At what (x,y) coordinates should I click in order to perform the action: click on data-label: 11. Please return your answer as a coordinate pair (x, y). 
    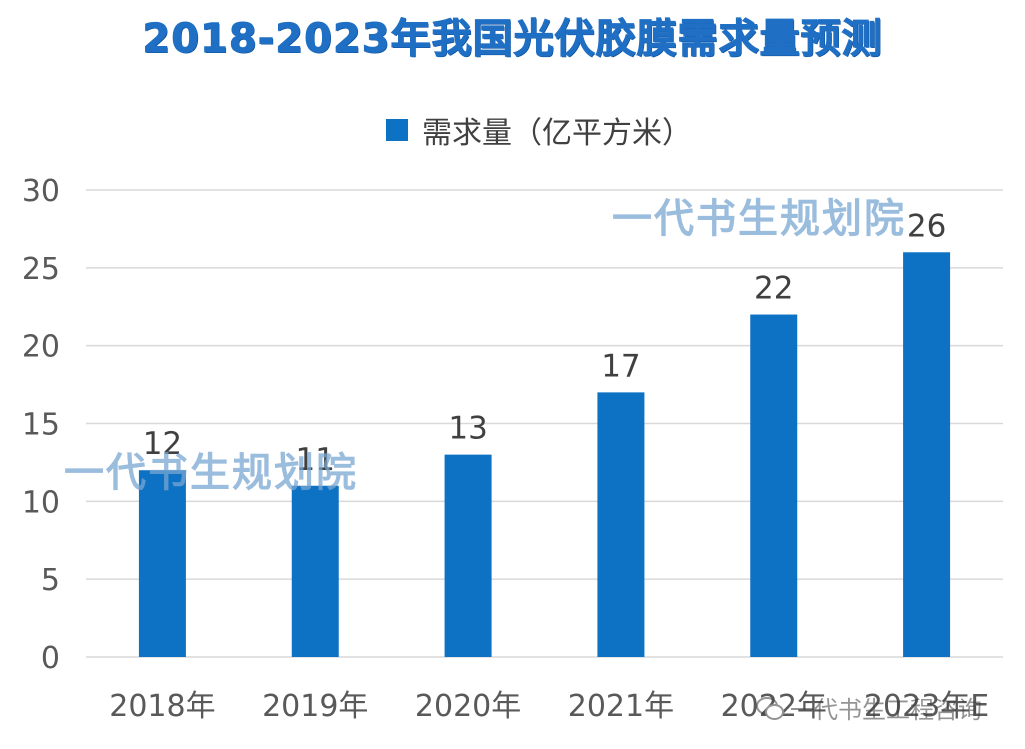
    Looking at the image, I should click on (315, 460).